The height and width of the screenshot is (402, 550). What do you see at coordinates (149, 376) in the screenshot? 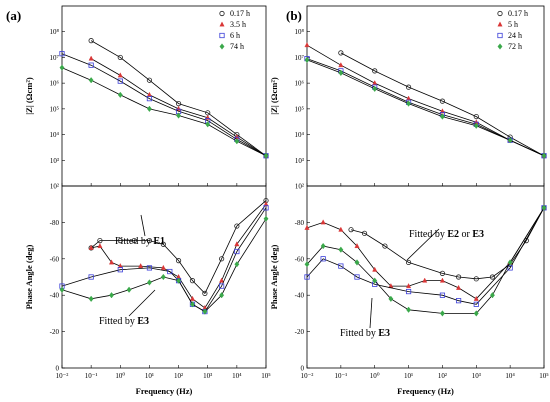
I see `x-tick-label: 10¹` at bounding box center [149, 376].